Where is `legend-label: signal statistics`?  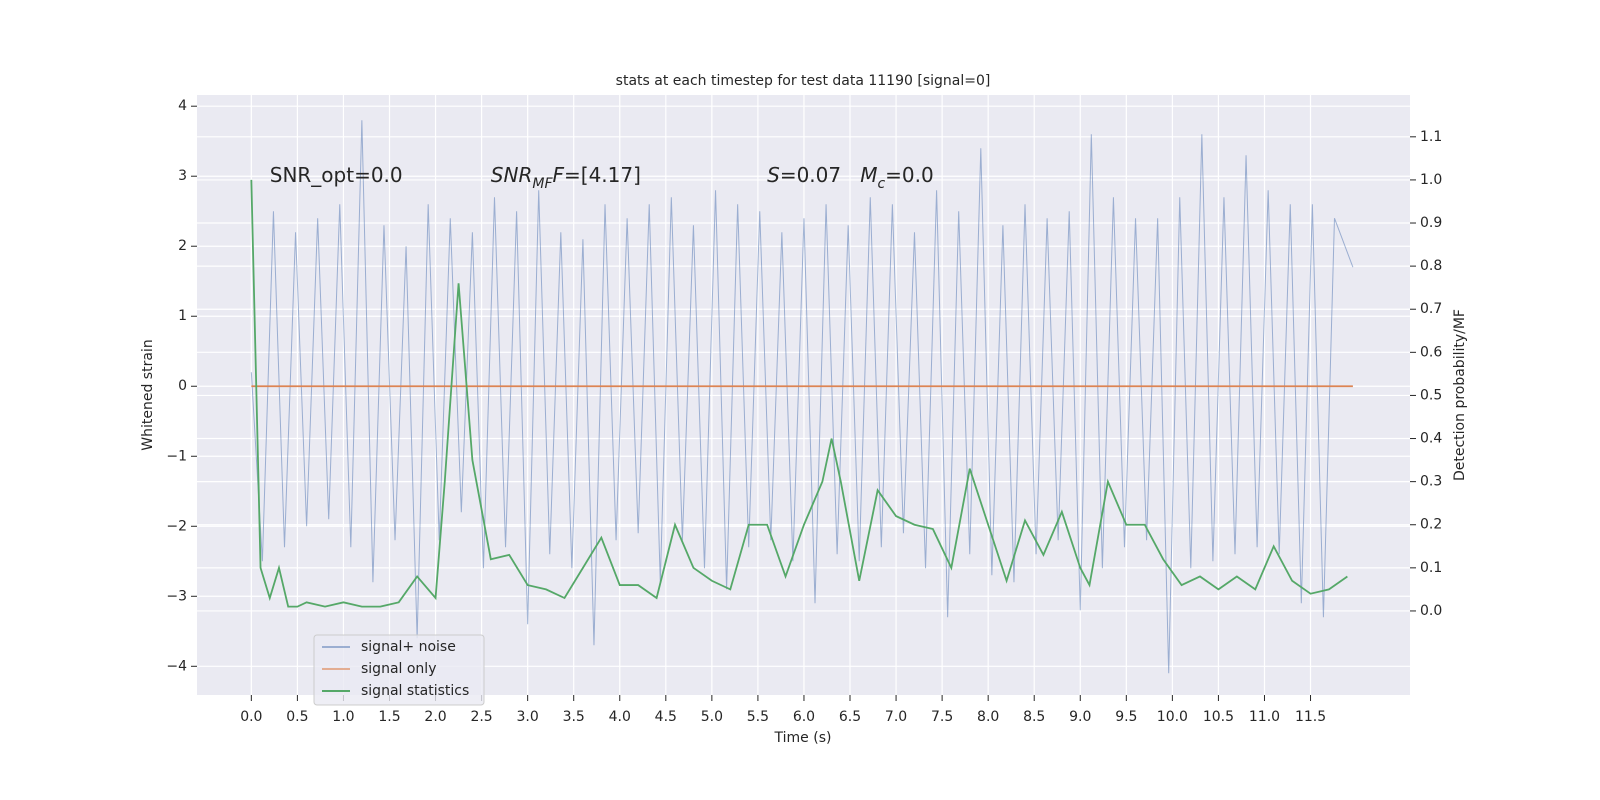
legend-label: signal statistics is located at coordinates (415, 691).